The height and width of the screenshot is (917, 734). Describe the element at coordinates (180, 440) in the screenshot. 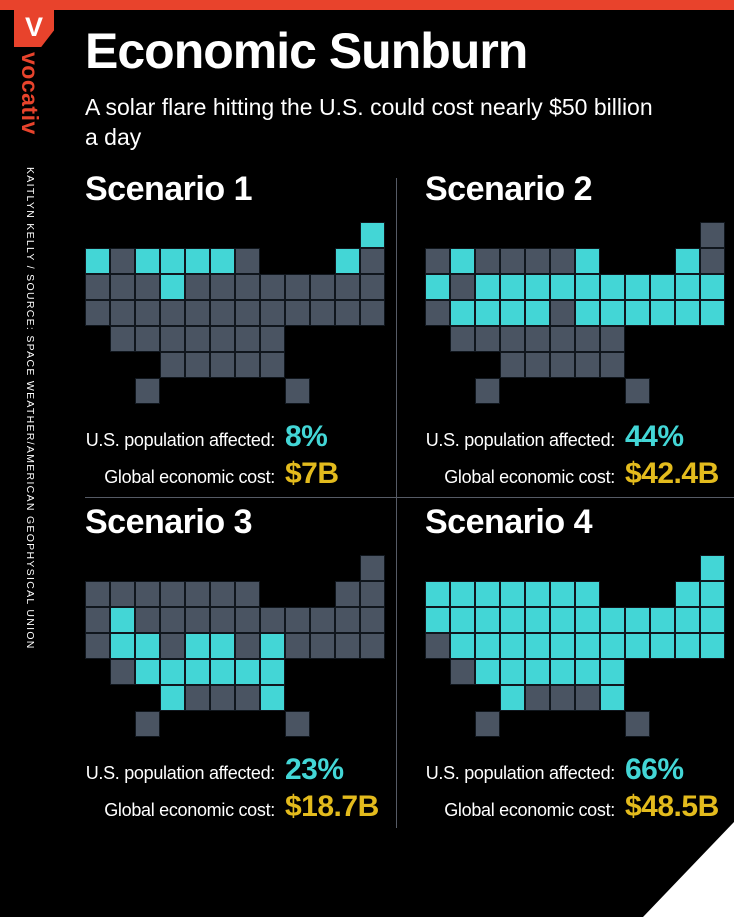

I see `population-label: U.S. population affected:` at that location.